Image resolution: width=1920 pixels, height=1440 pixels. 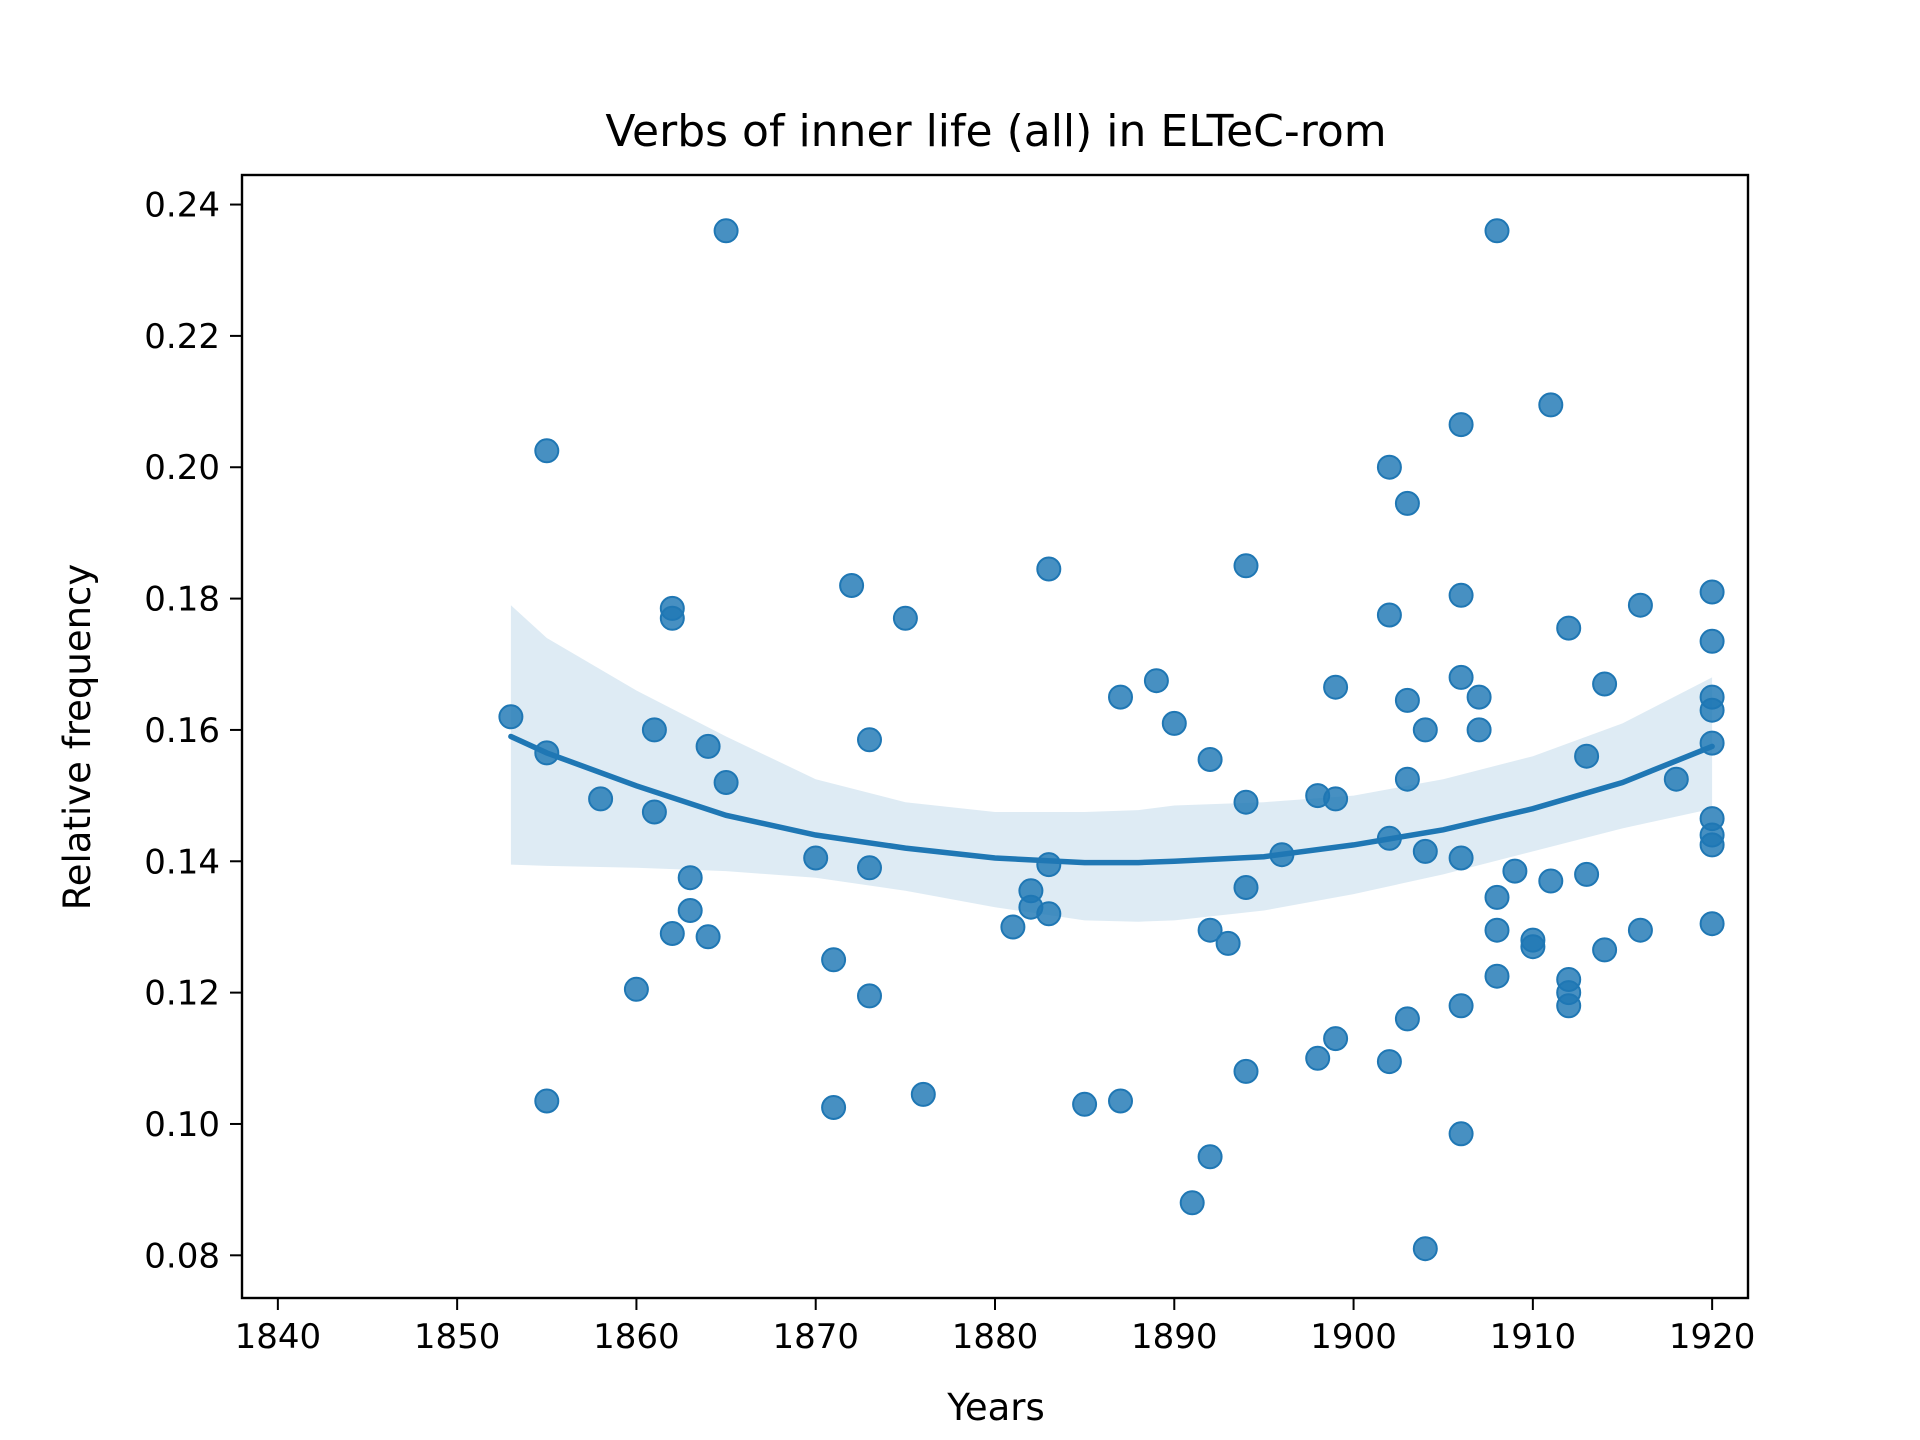 What do you see at coordinates (182, 337) in the screenshot?
I see `y-tick-label: 0.22` at bounding box center [182, 337].